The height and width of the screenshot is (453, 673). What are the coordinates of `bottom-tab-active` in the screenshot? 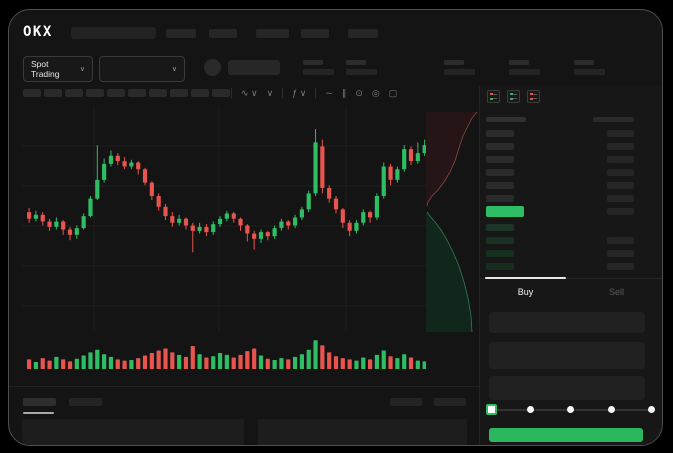 It's located at (39, 402).